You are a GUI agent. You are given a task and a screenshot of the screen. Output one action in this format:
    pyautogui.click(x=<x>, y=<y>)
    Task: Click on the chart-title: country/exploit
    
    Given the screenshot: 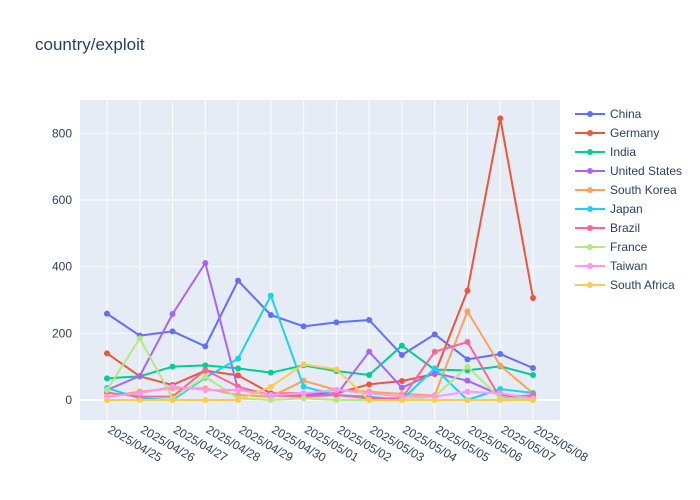 What is the action you would take?
    pyautogui.click(x=90, y=44)
    